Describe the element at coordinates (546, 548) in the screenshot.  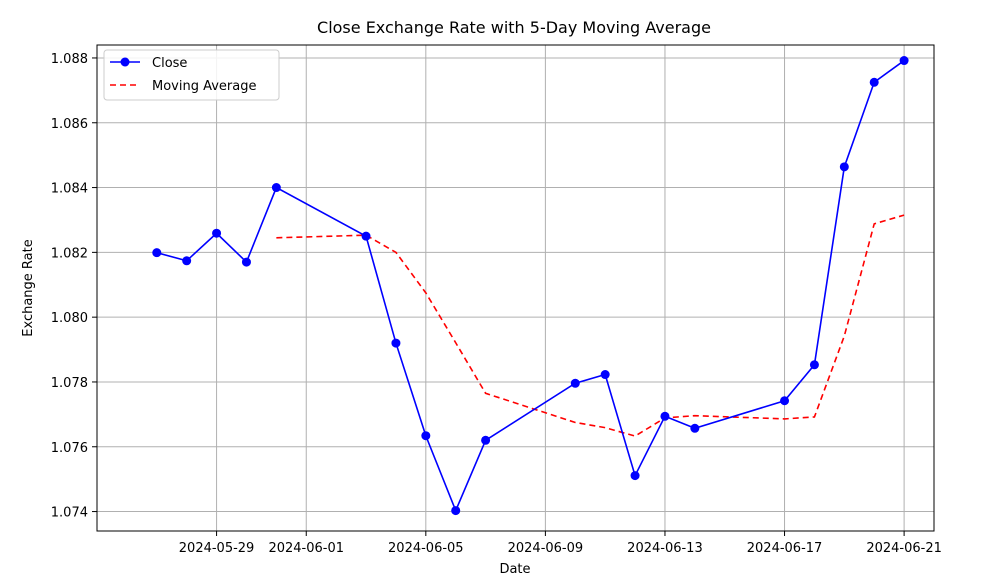
I see `x-tick-label: 2024-06-09` at that location.